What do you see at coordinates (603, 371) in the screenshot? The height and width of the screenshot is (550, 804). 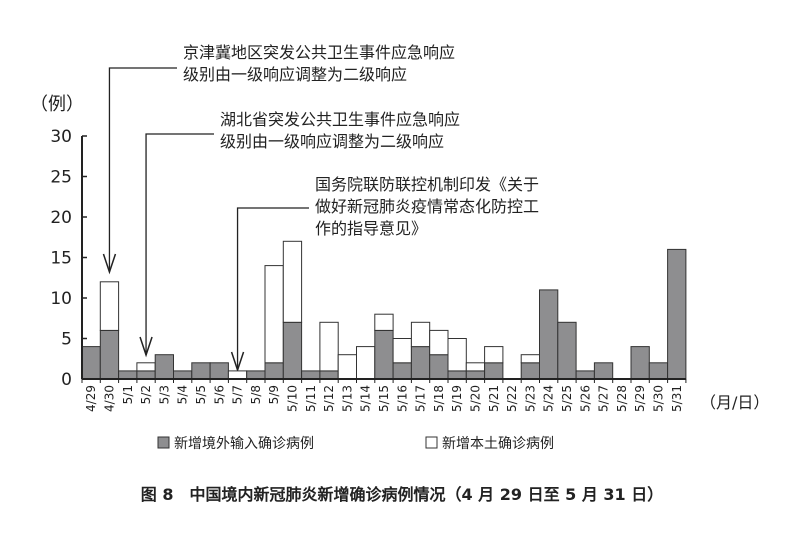 I see `bar-imported-5/27` at bounding box center [603, 371].